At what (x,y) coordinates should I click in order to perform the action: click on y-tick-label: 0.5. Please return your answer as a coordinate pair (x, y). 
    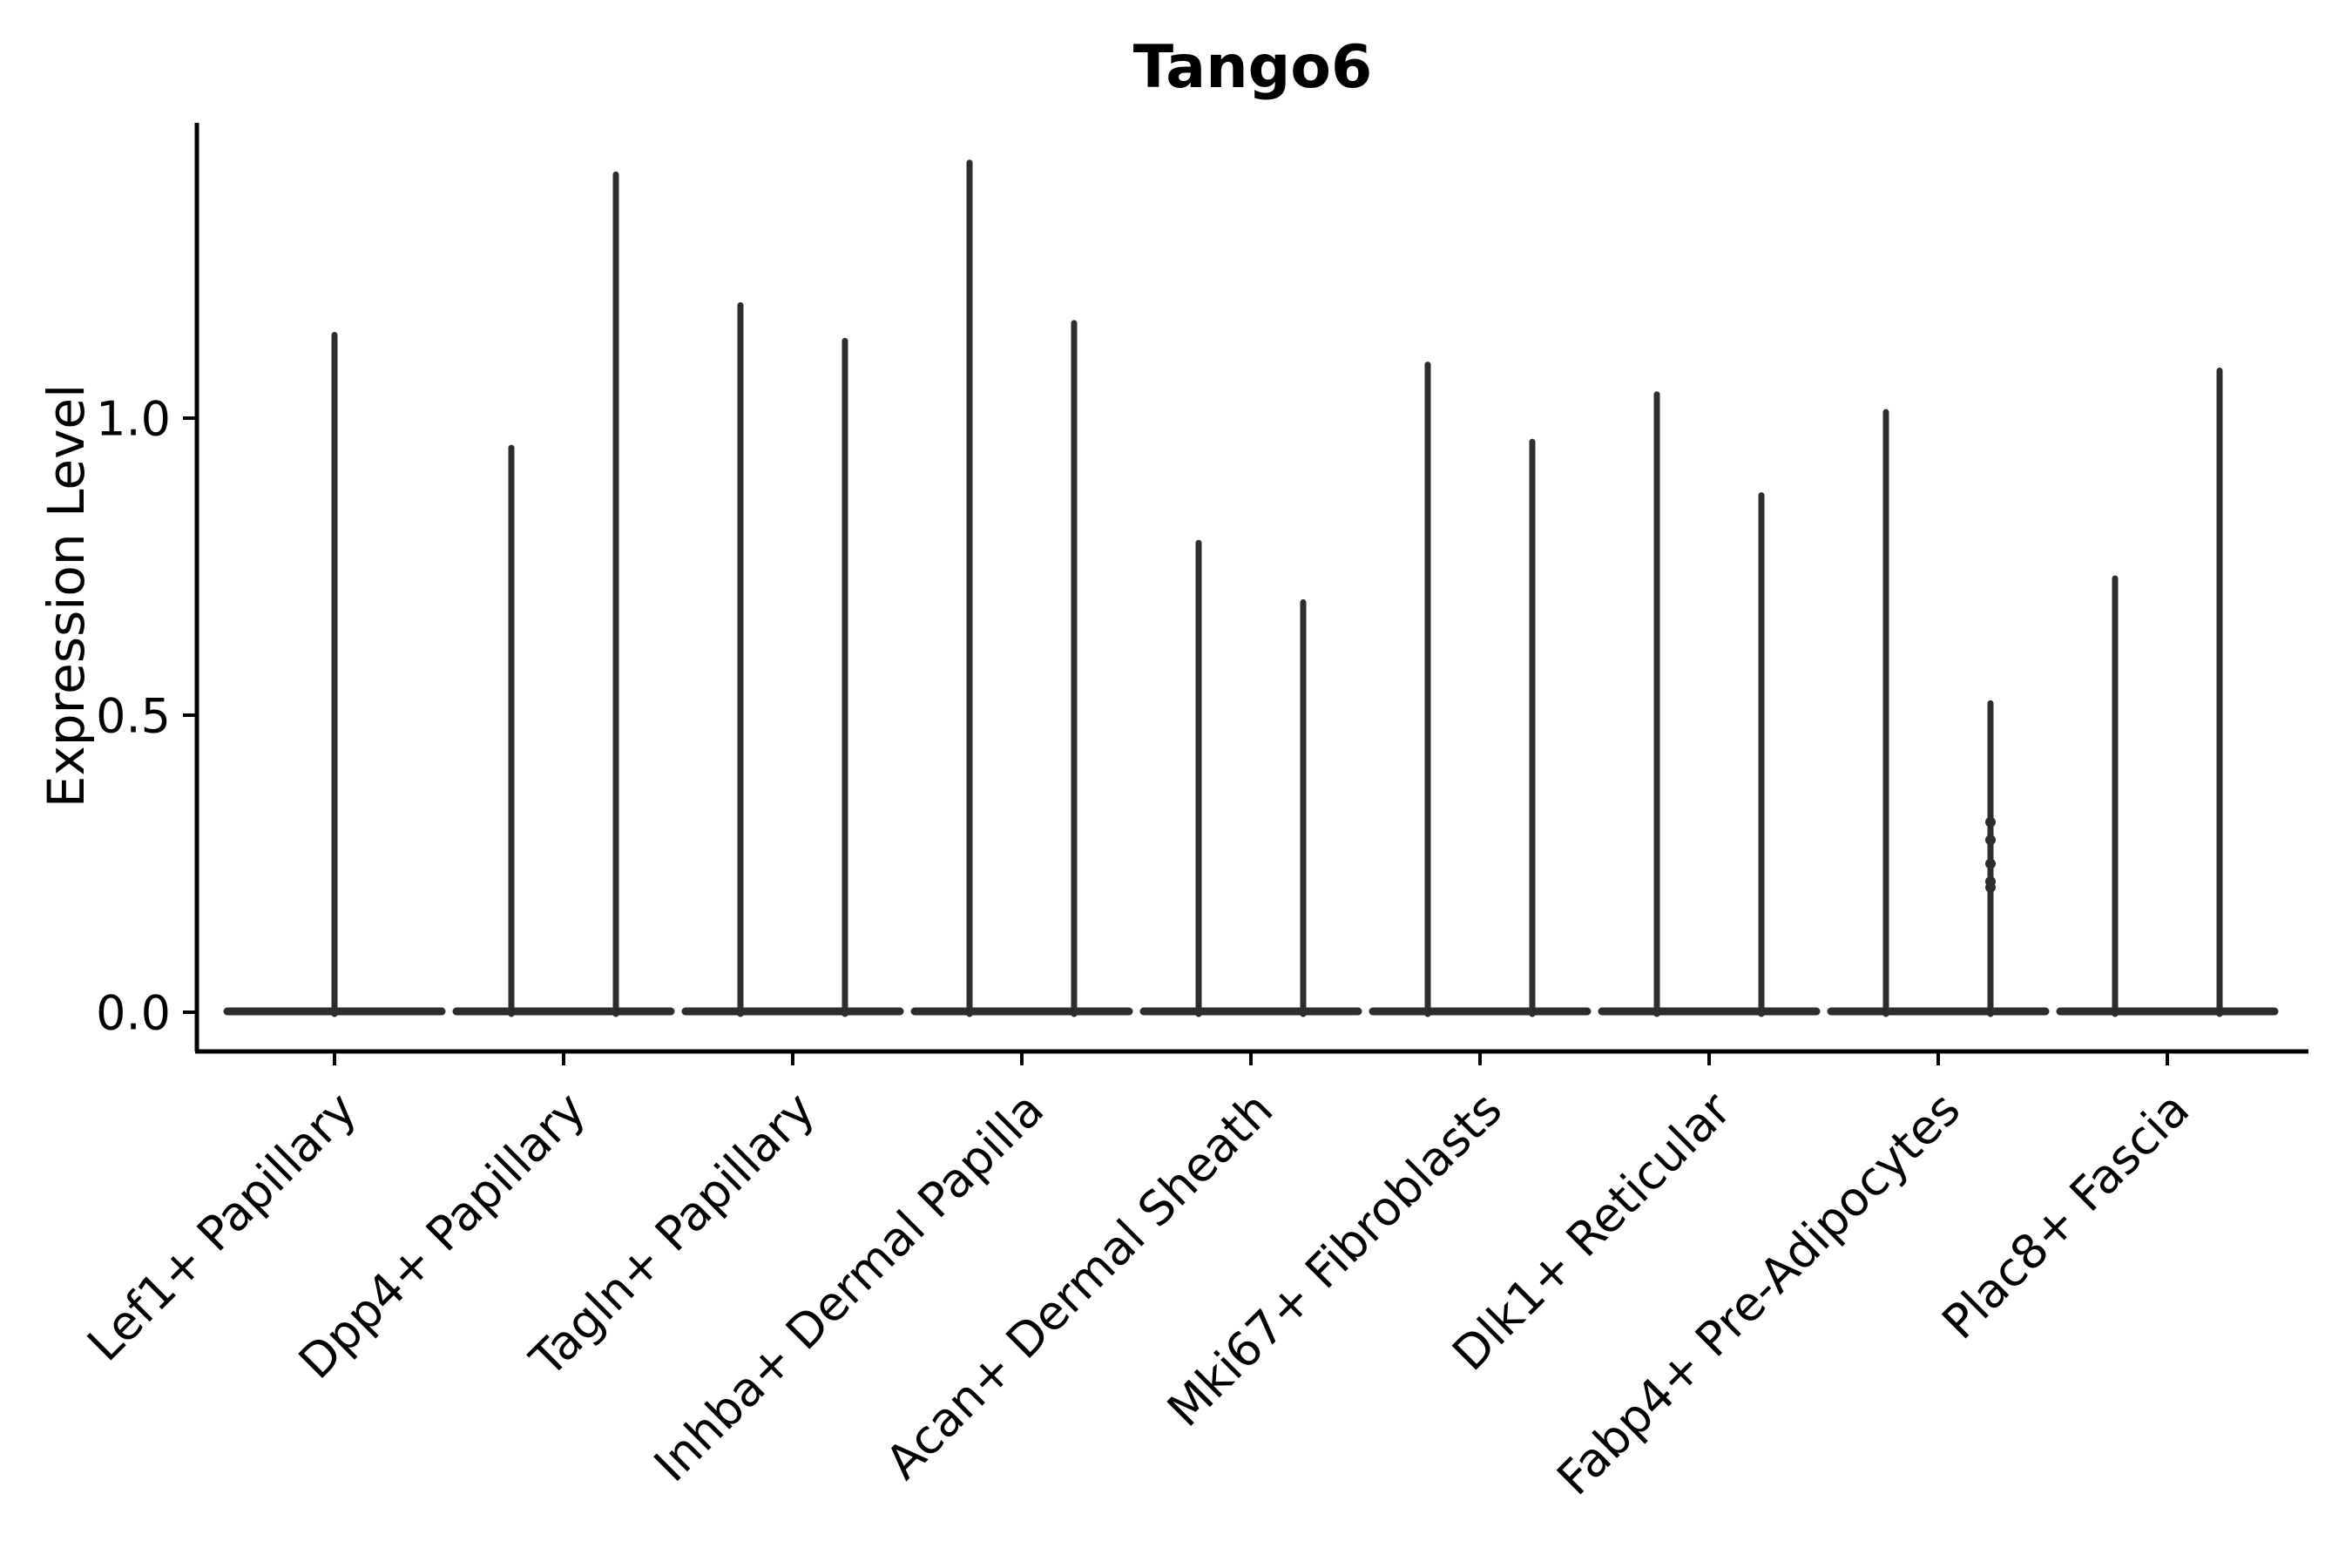
    Looking at the image, I should click on (134, 716).